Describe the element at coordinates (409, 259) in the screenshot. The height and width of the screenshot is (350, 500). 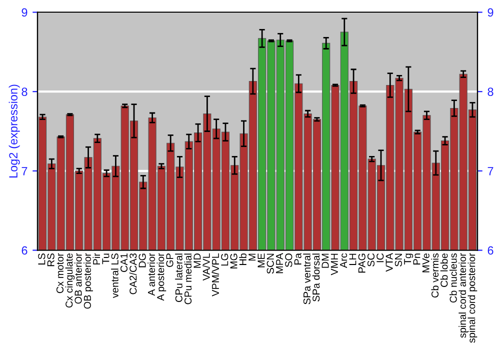
I see `x-tick-label: Tg` at that location.